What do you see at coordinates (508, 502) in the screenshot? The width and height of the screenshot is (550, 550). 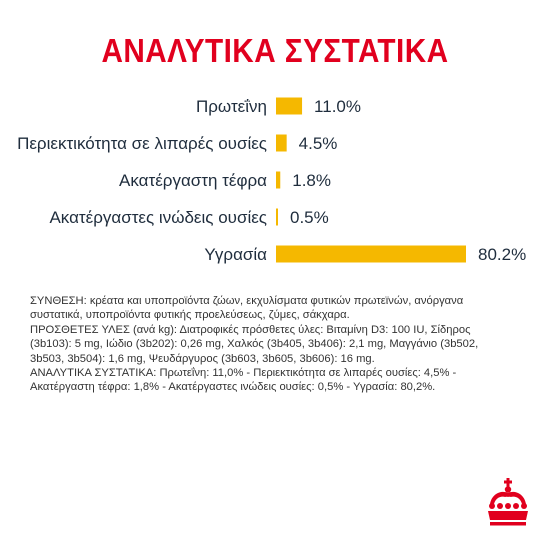 I see `royal-crown-icon` at bounding box center [508, 502].